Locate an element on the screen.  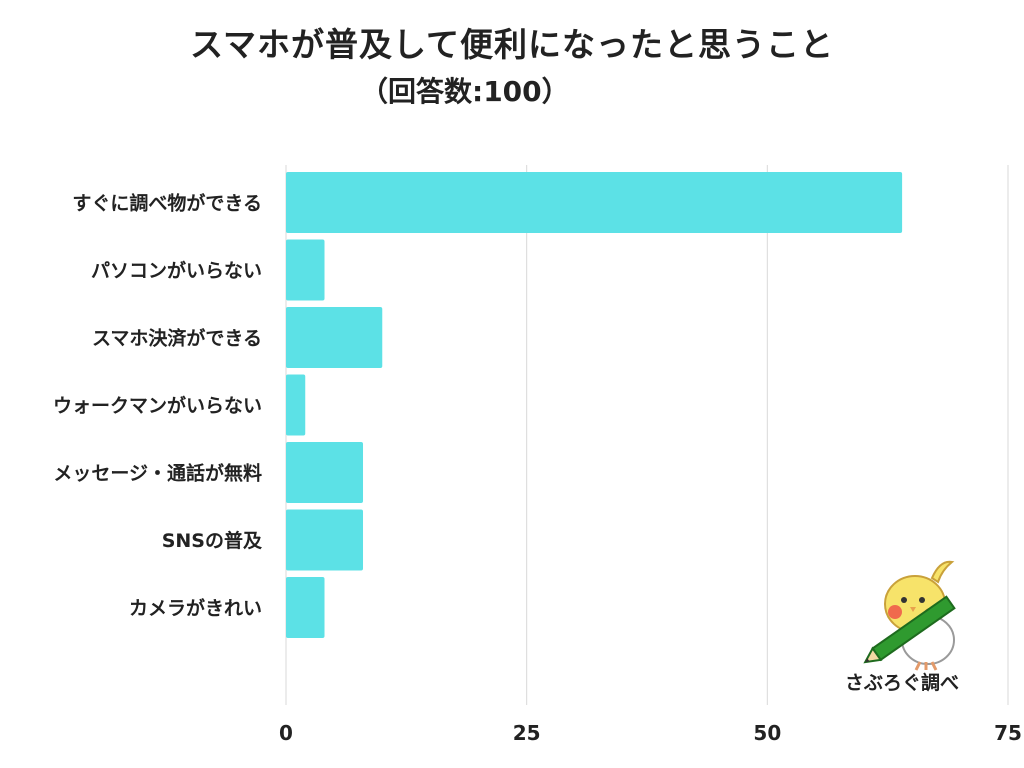
x-tick-label: 25 is located at coordinates (527, 733).